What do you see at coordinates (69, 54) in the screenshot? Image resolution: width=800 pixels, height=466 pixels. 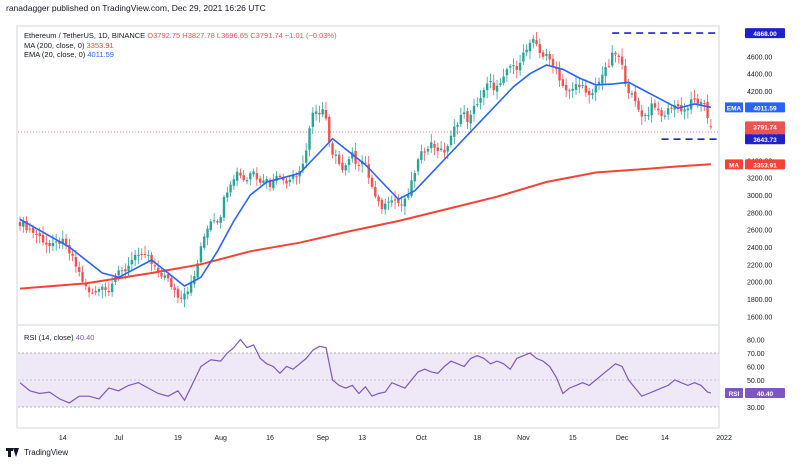 I see `legend-ema-row: EMA (20, close, 0) 4011.59` at bounding box center [69, 54].